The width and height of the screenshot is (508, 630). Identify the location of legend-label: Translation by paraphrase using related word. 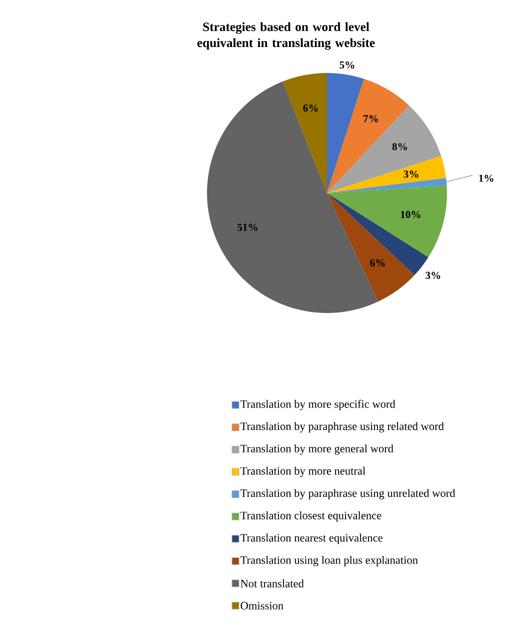
(342, 427).